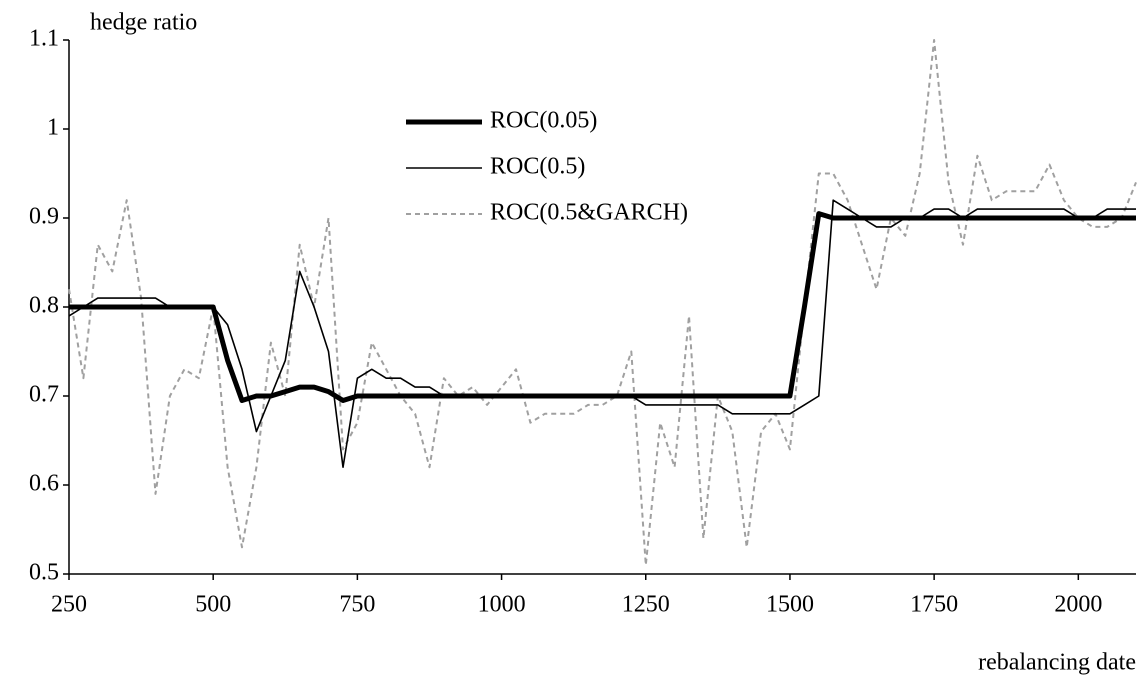 This screenshot has width=1144, height=687. I want to click on x-tick-label: 500, so click(213, 605).